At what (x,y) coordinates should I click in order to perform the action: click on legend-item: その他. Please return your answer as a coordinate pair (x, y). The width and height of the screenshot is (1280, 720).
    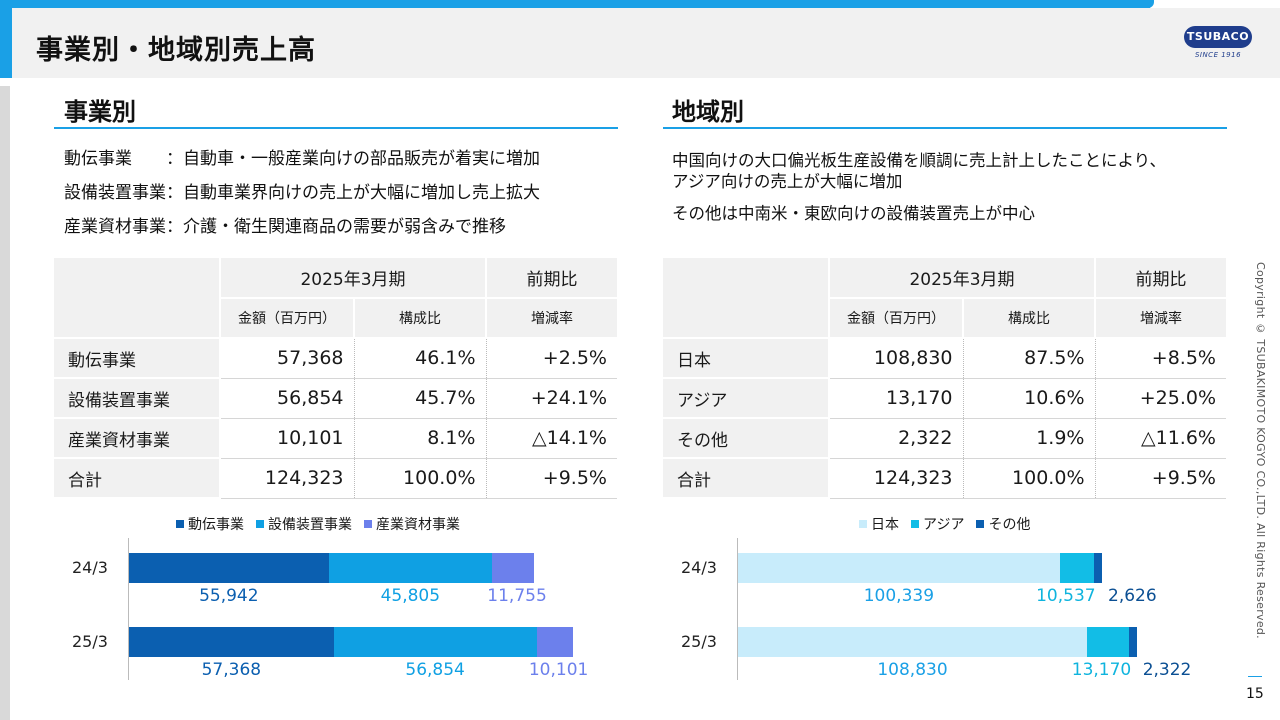
    Looking at the image, I should click on (1003, 524).